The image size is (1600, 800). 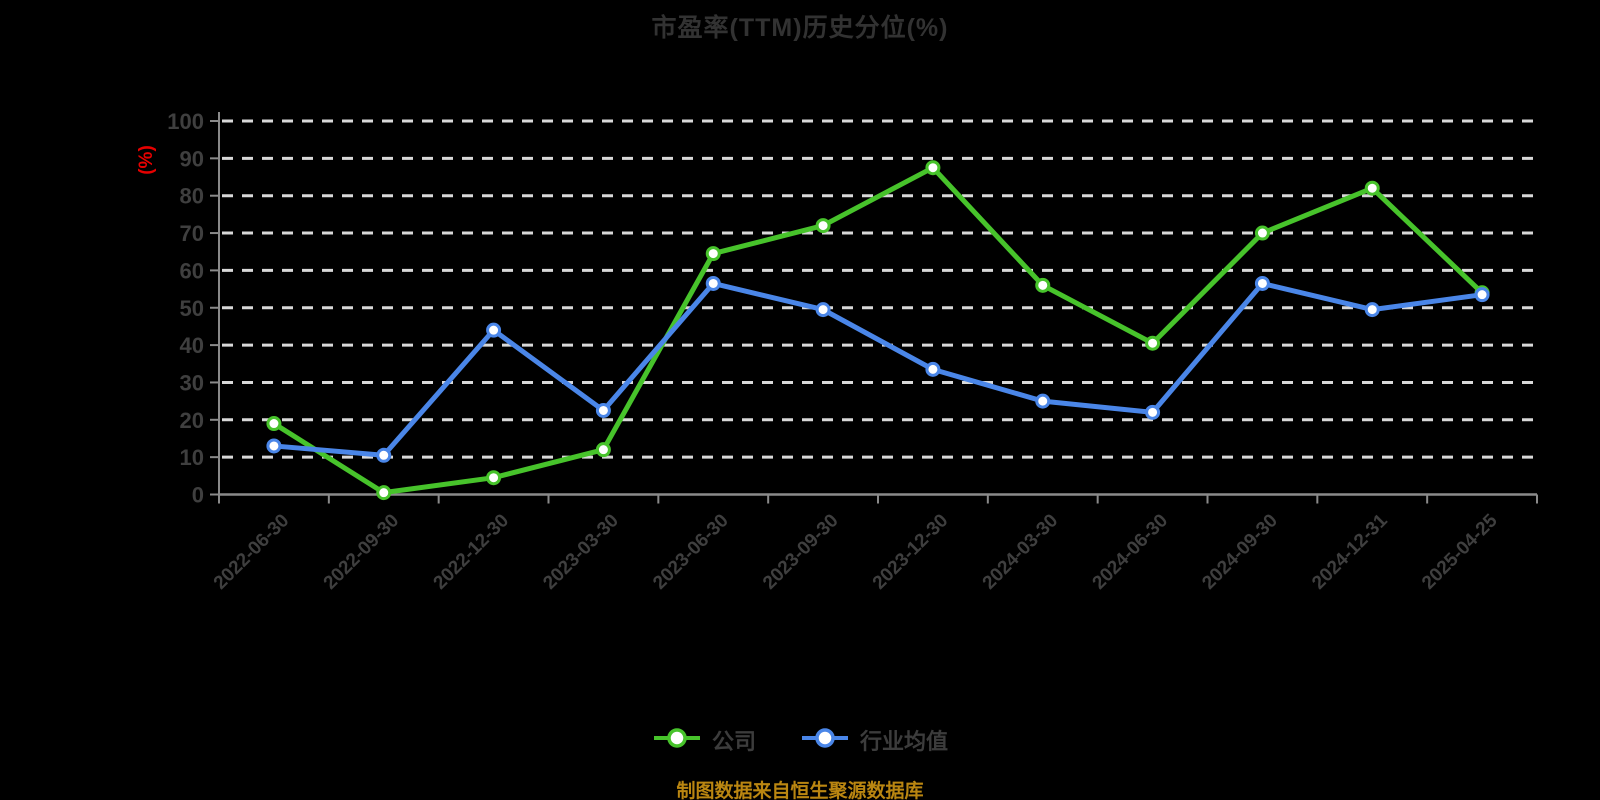 I want to click on x-tick-label: 2023-09-30, so click(x=801, y=552).